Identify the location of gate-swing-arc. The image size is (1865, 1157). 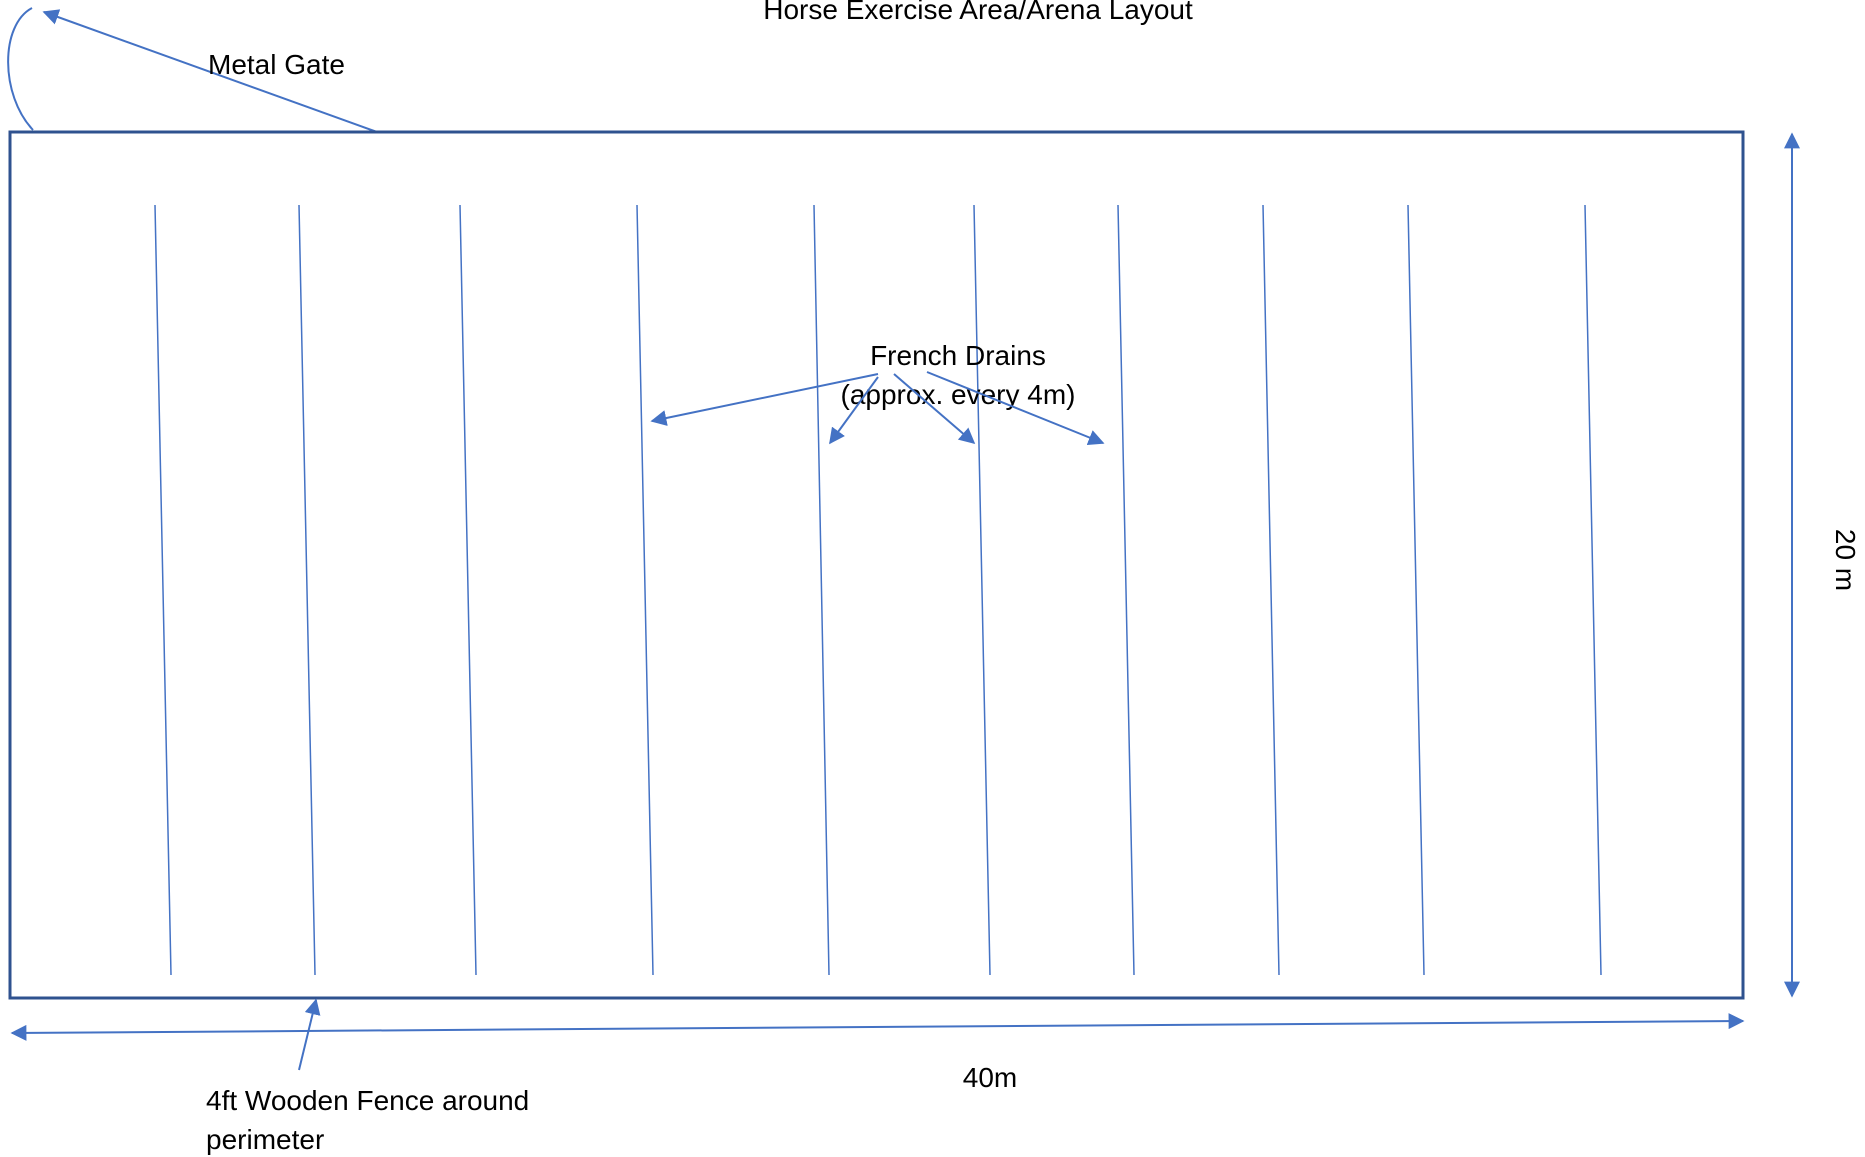
(20, 69).